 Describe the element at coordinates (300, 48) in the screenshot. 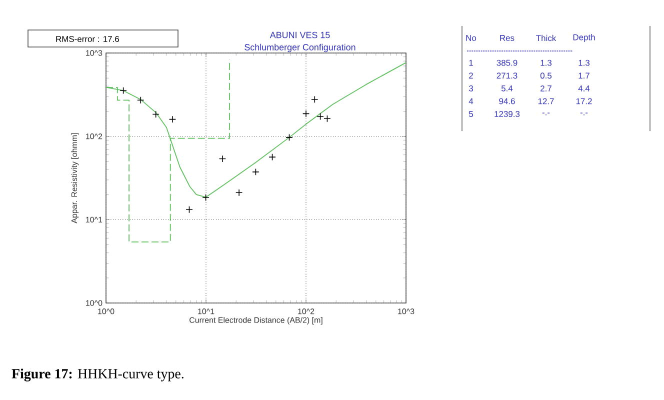

I see `chart-subtitle: Schlumberger Configuration` at that location.